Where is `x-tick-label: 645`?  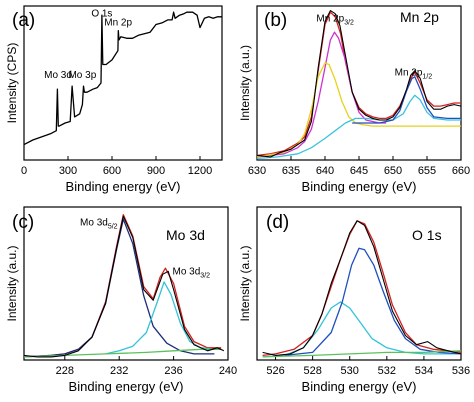
x-tick-label: 645 is located at coordinates (359, 171).